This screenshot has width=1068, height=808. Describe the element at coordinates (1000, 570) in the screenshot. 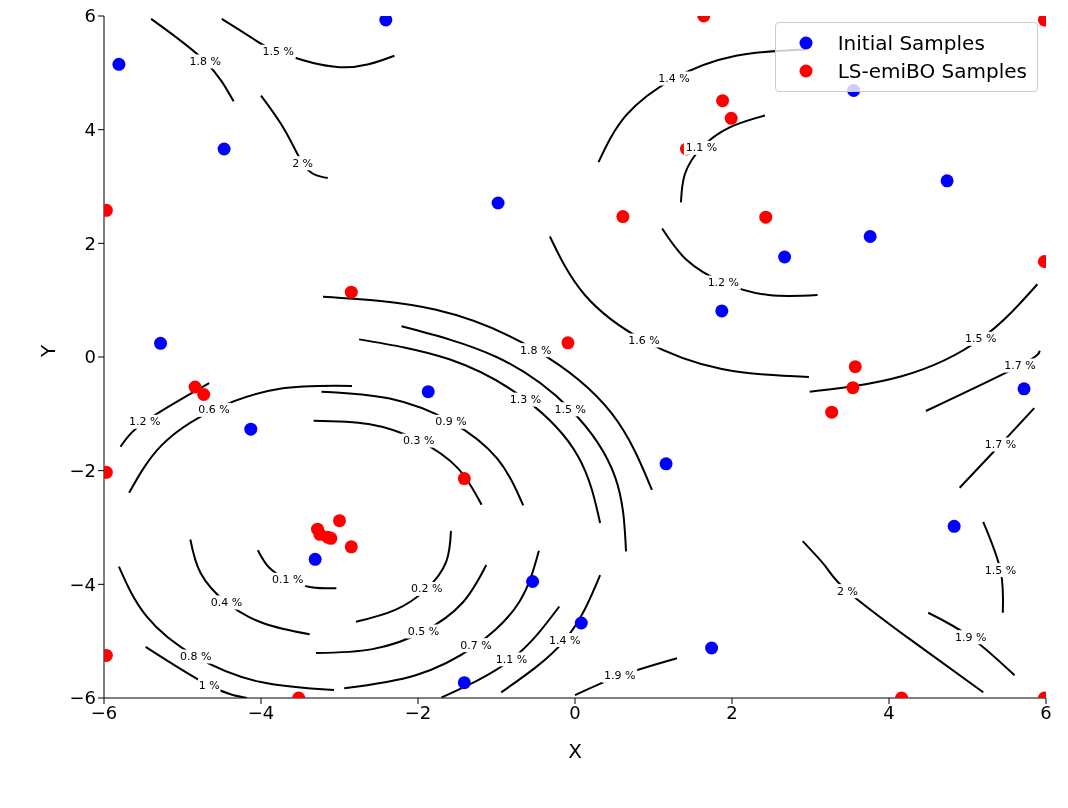

I see `series-label: 1.5 %` at that location.